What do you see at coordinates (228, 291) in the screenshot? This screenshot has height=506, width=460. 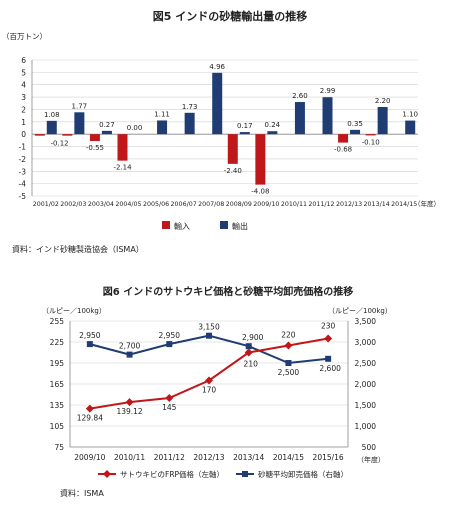 I see `chart2-title: 図6 インドのサトウキビ価格と砂糖平均卸売価格の推移` at bounding box center [228, 291].